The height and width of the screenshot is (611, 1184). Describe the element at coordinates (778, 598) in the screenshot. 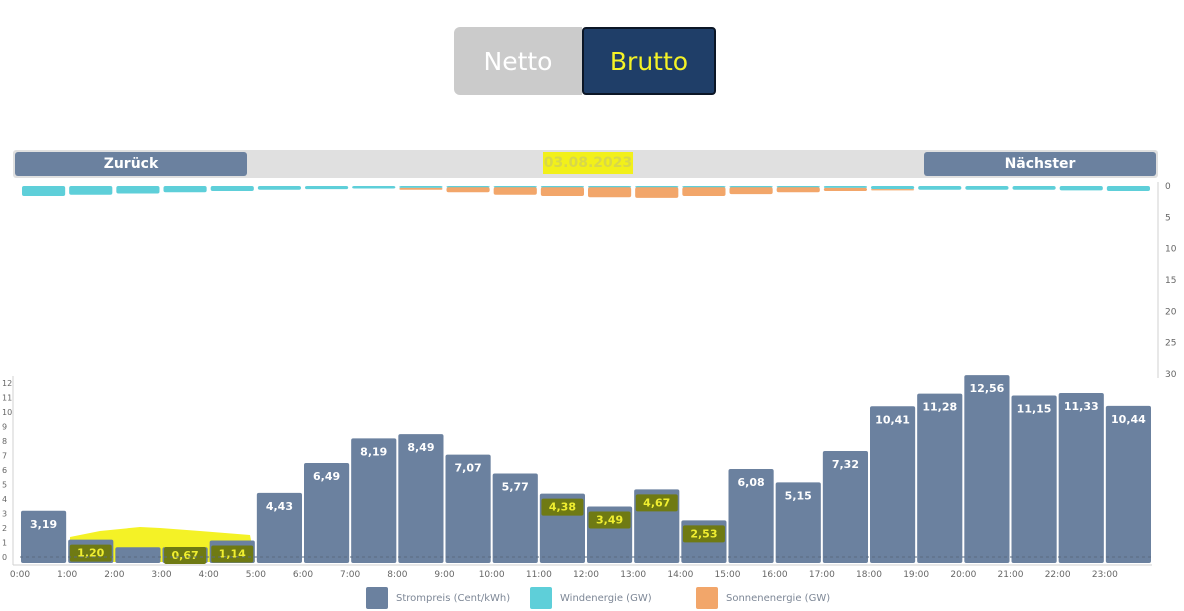

I see `legend-label-solar: Sonnenenergie (GW)` at that location.